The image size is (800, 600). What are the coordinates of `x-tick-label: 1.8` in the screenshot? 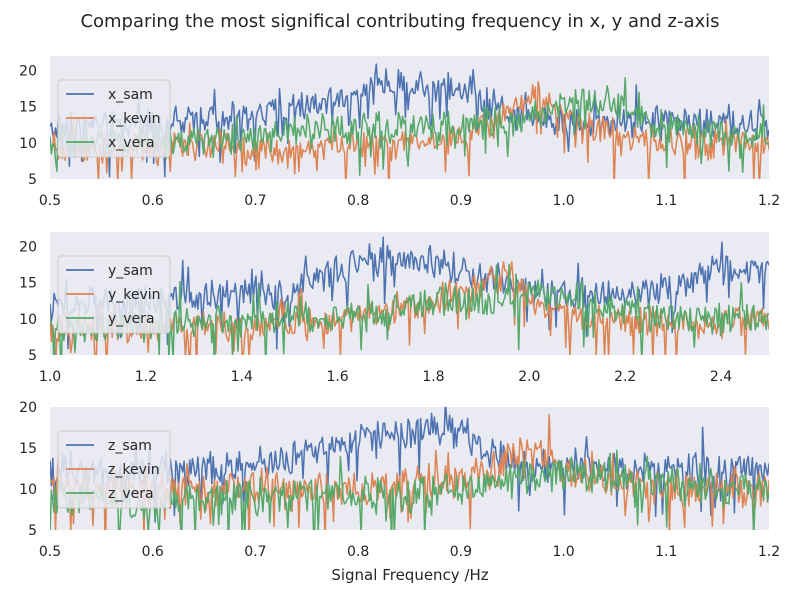 It's located at (433, 377).